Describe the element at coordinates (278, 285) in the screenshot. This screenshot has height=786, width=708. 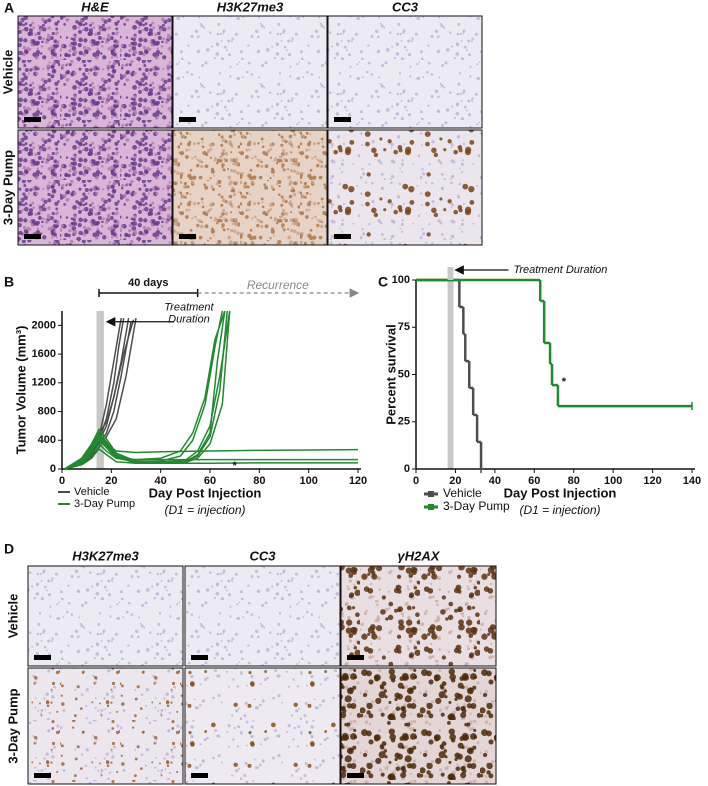
I see `annotation: Recurrence` at that location.